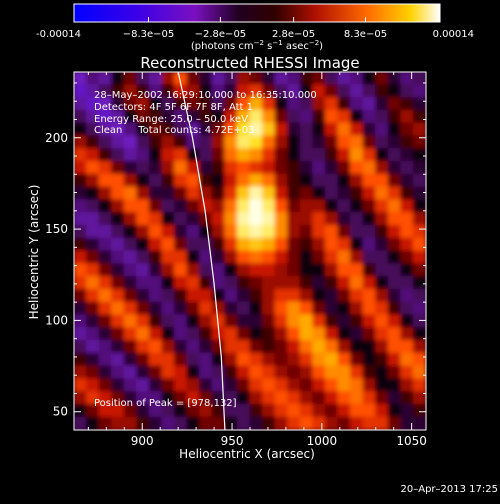  Describe the element at coordinates (58, 34) in the screenshot. I see `colorbar-tick-label: -0.00014` at that location.